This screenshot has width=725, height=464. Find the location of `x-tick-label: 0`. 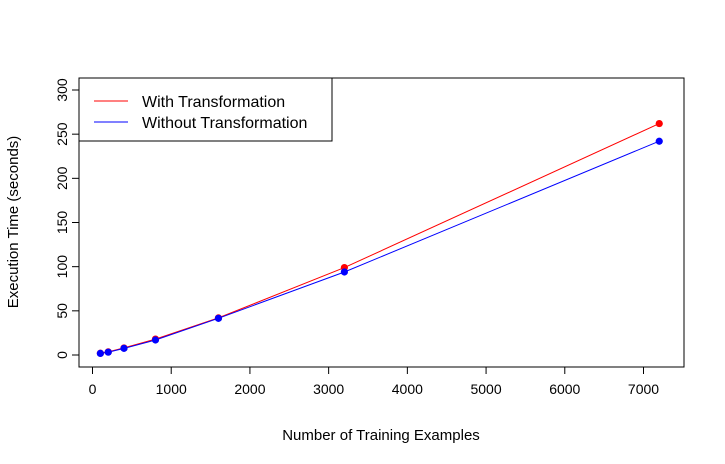

x-tick-label: 0 is located at coordinates (93, 389).